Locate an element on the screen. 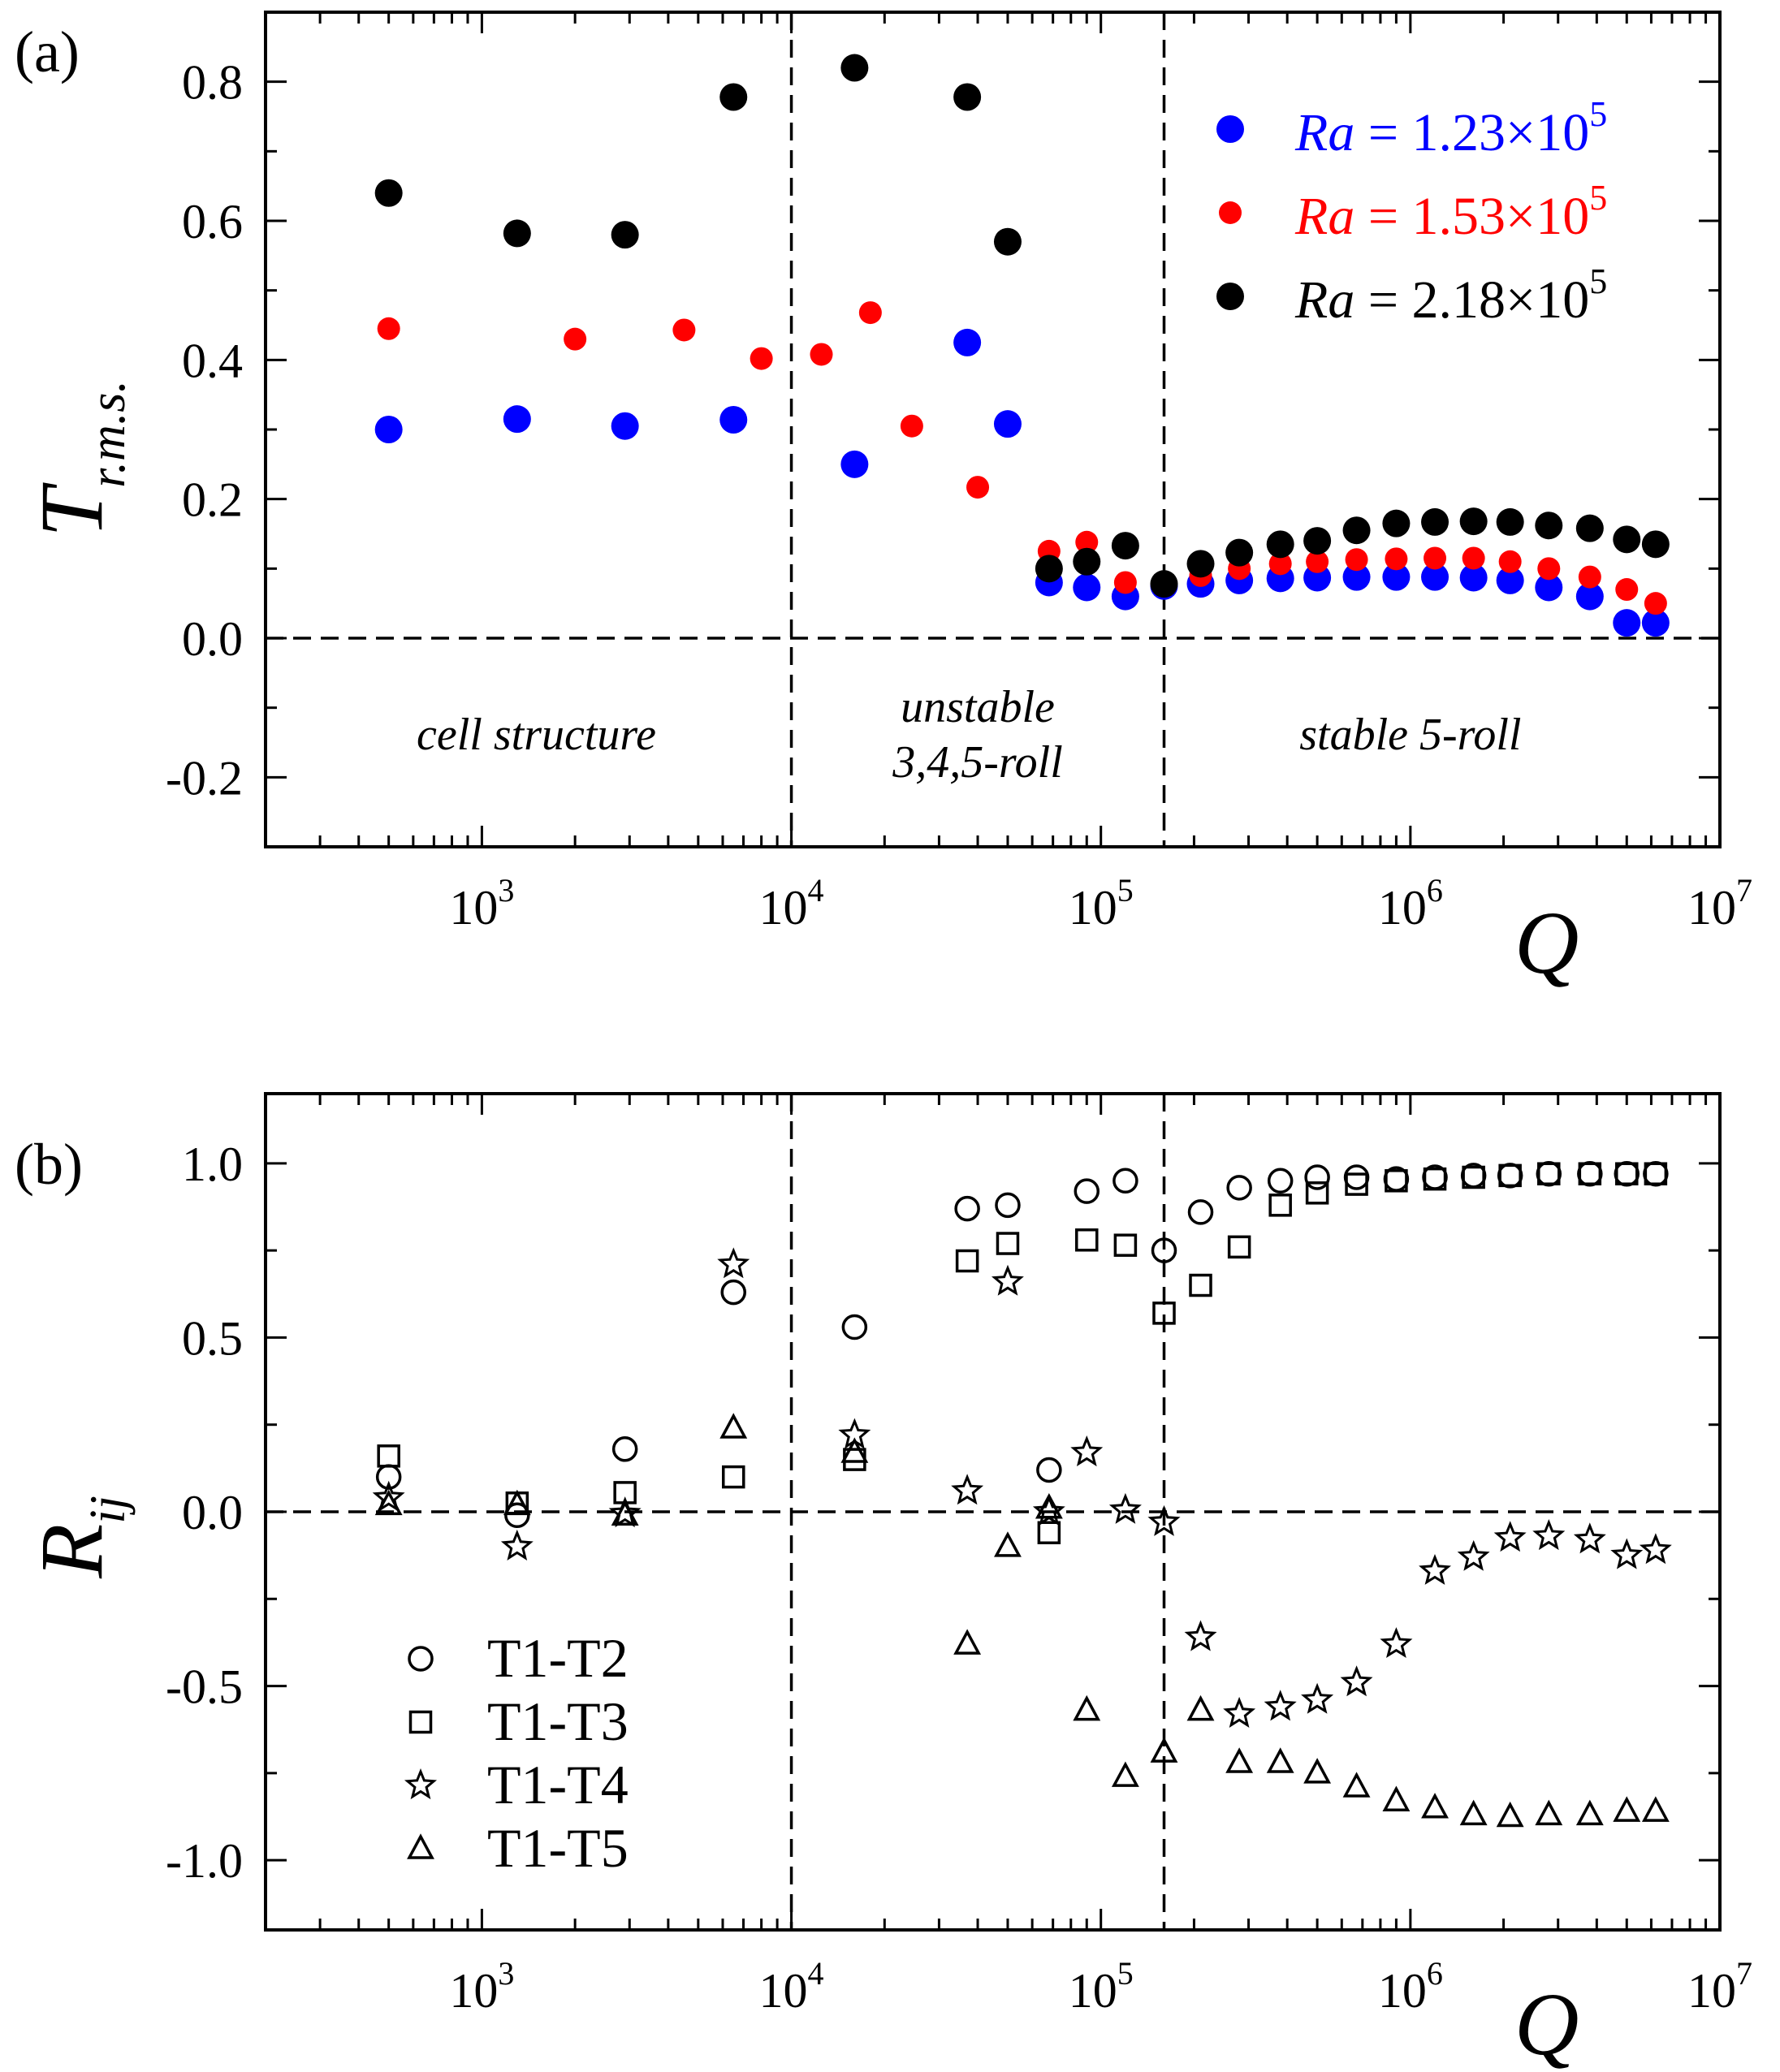  region-label: unstable 3,4,5-roll is located at coordinates (977, 735).